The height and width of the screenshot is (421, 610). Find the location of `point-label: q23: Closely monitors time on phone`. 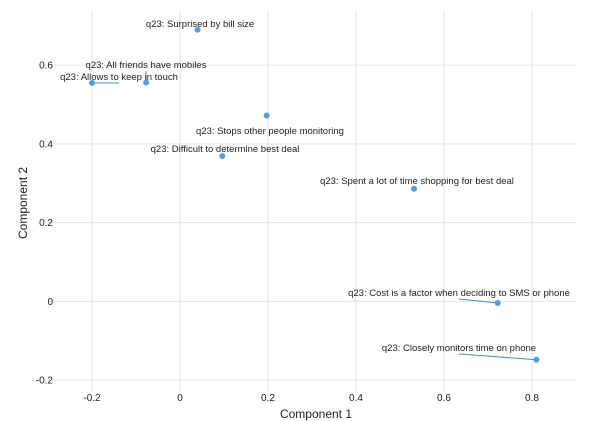

point-label: q23: Closely monitors time on phone is located at coordinates (459, 348).